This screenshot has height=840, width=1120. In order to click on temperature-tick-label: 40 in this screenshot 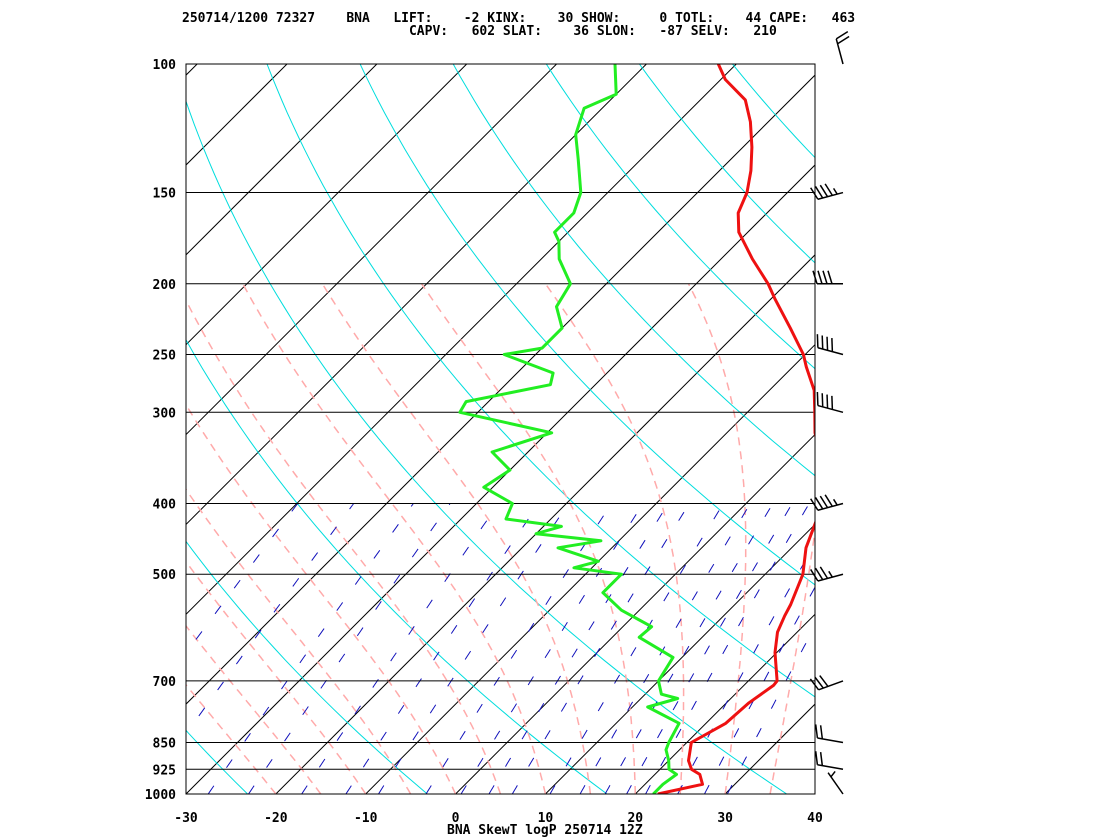, I will do `click(815, 818)`.